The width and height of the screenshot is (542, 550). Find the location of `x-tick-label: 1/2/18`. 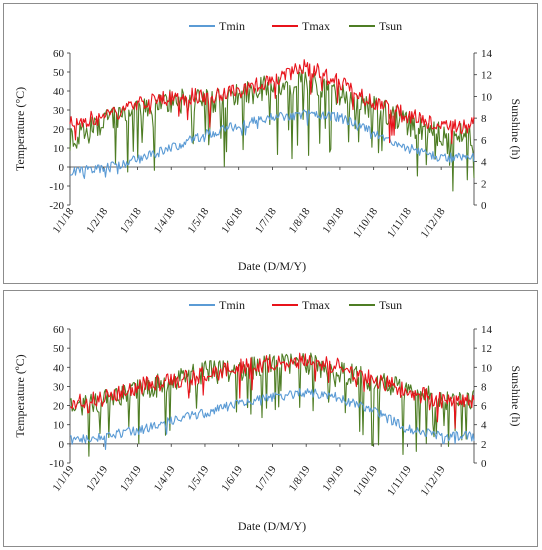

x-tick-label: 1/2/18 is located at coordinates (97, 220).